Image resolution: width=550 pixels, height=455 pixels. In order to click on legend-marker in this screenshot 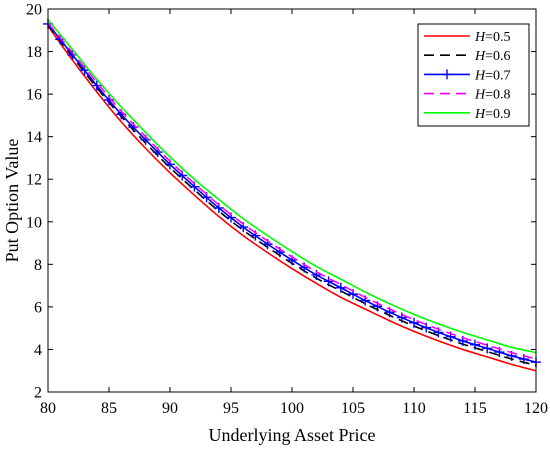, I will do `click(447, 74)`.